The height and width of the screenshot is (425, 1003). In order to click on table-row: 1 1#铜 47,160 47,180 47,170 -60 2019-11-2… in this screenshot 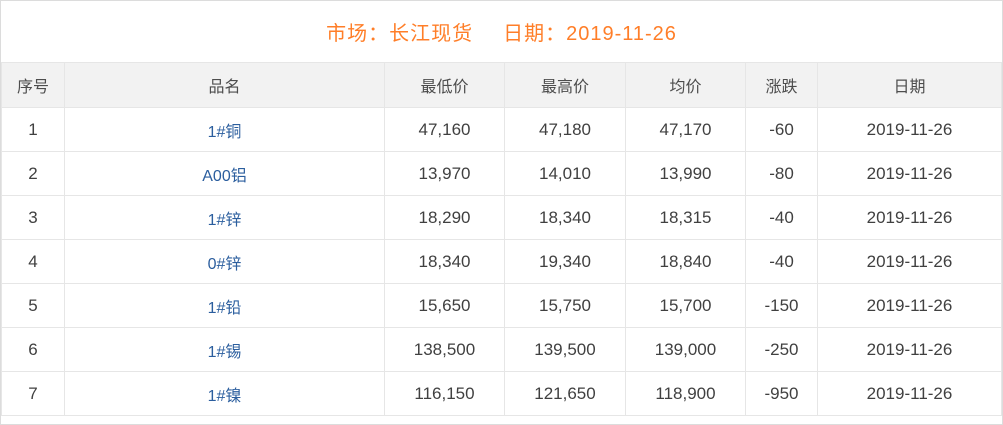, I will do `click(501, 129)`.